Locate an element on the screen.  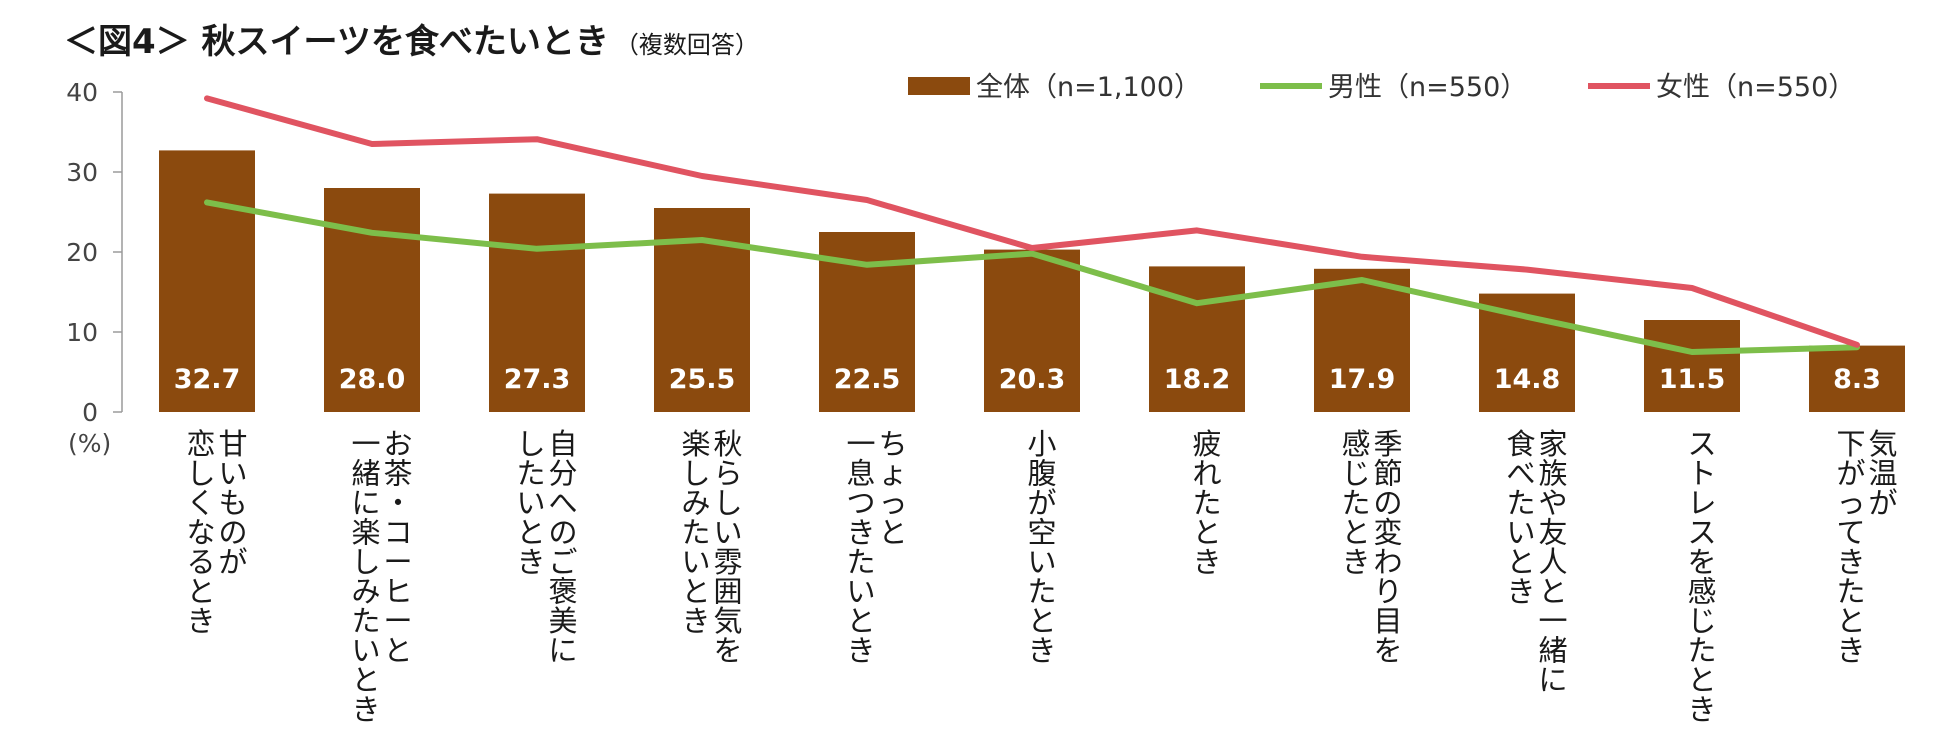
y-tick-label: 20 is located at coordinates (82, 252).